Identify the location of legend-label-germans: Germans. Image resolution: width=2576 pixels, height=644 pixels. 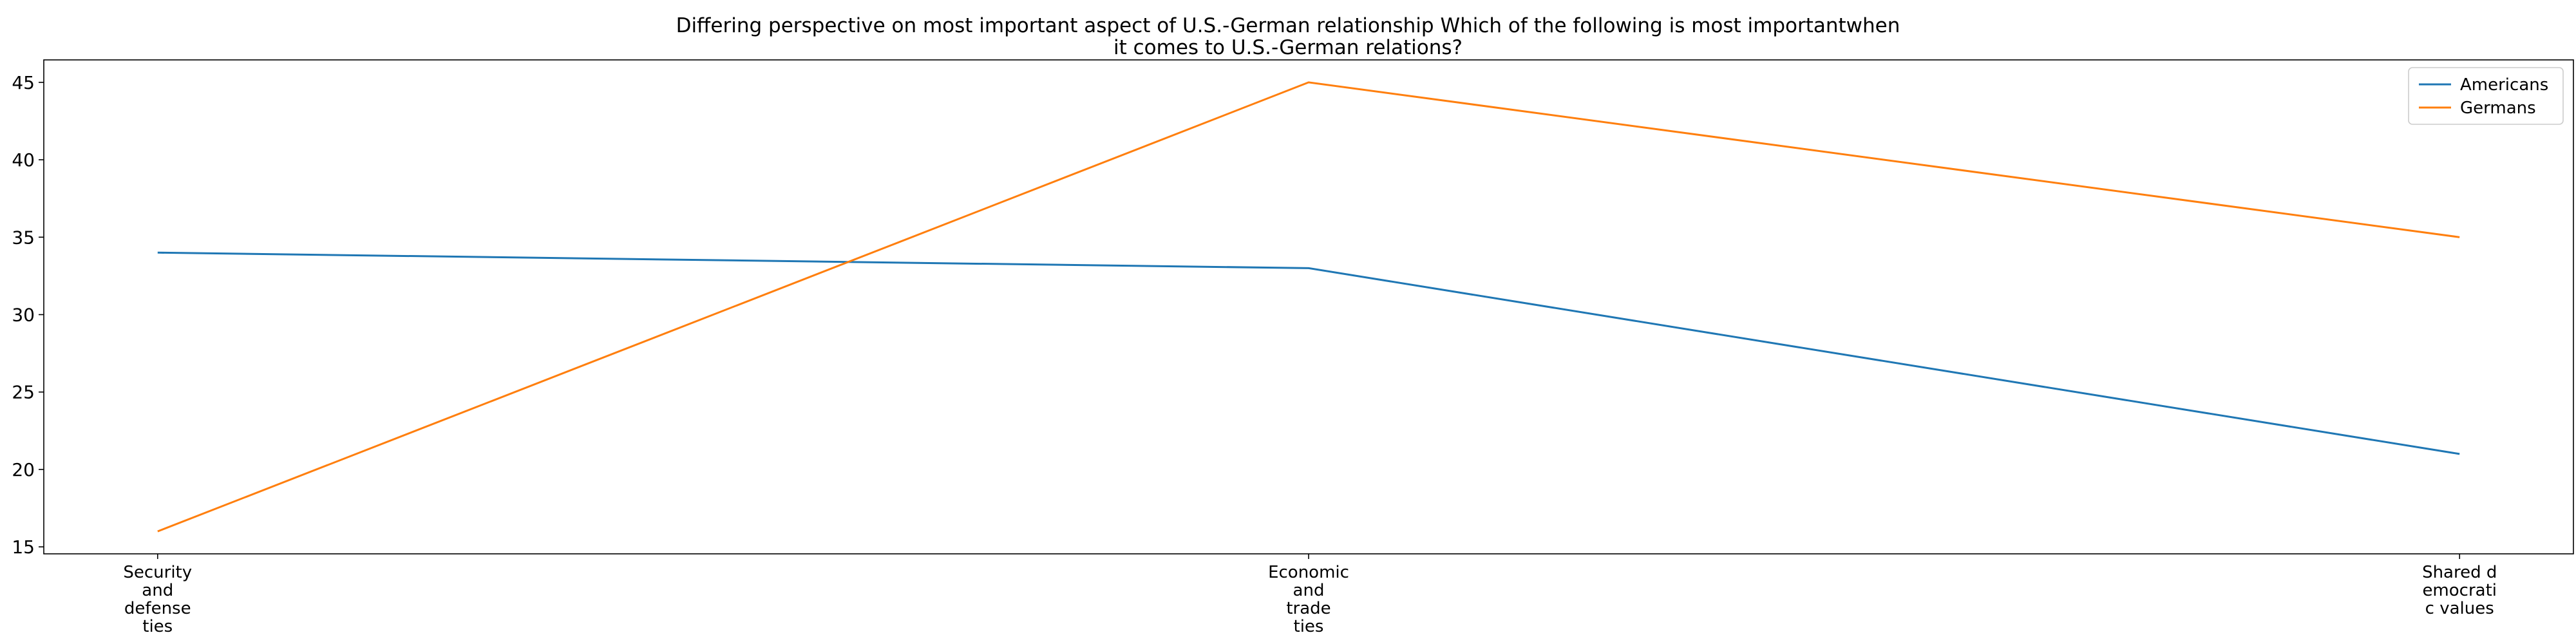
(2498, 108).